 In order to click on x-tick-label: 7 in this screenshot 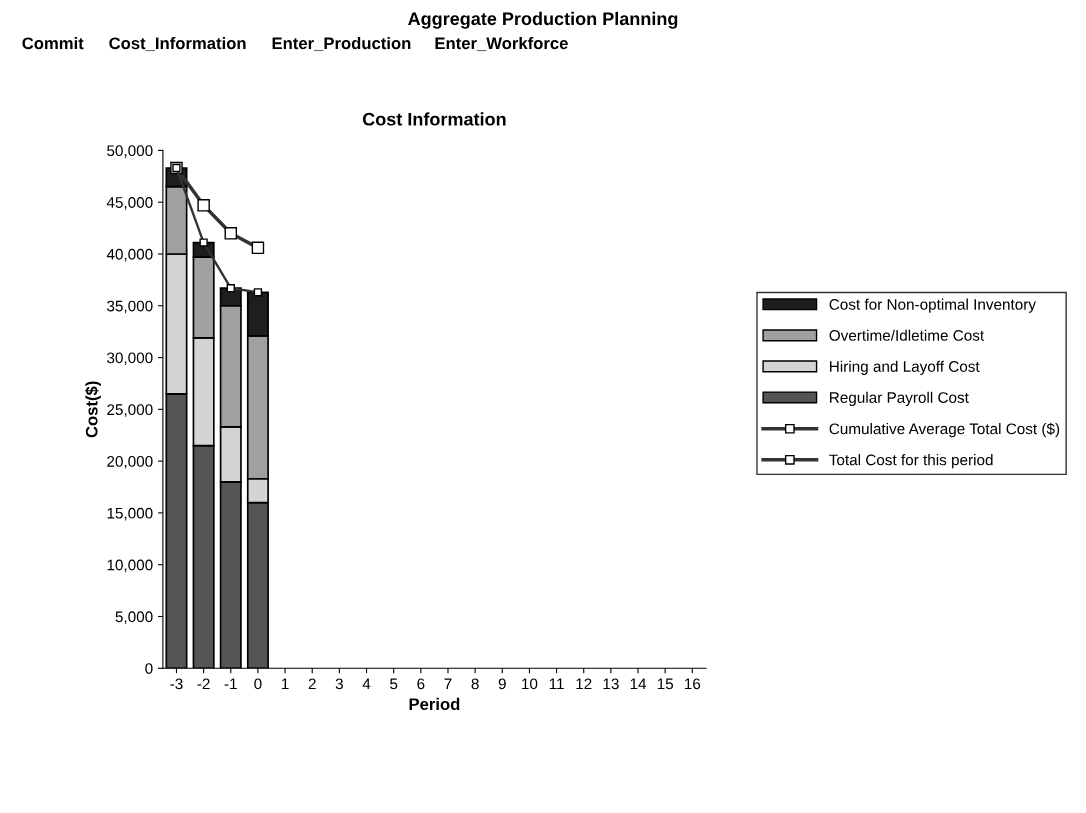, I will do `click(448, 684)`.